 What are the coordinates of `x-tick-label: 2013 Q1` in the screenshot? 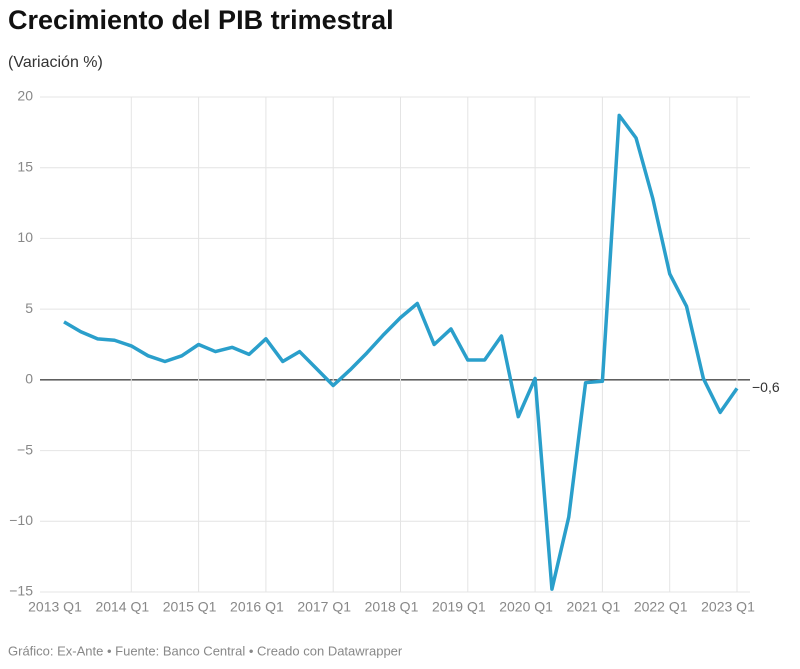 It's located at (55, 607).